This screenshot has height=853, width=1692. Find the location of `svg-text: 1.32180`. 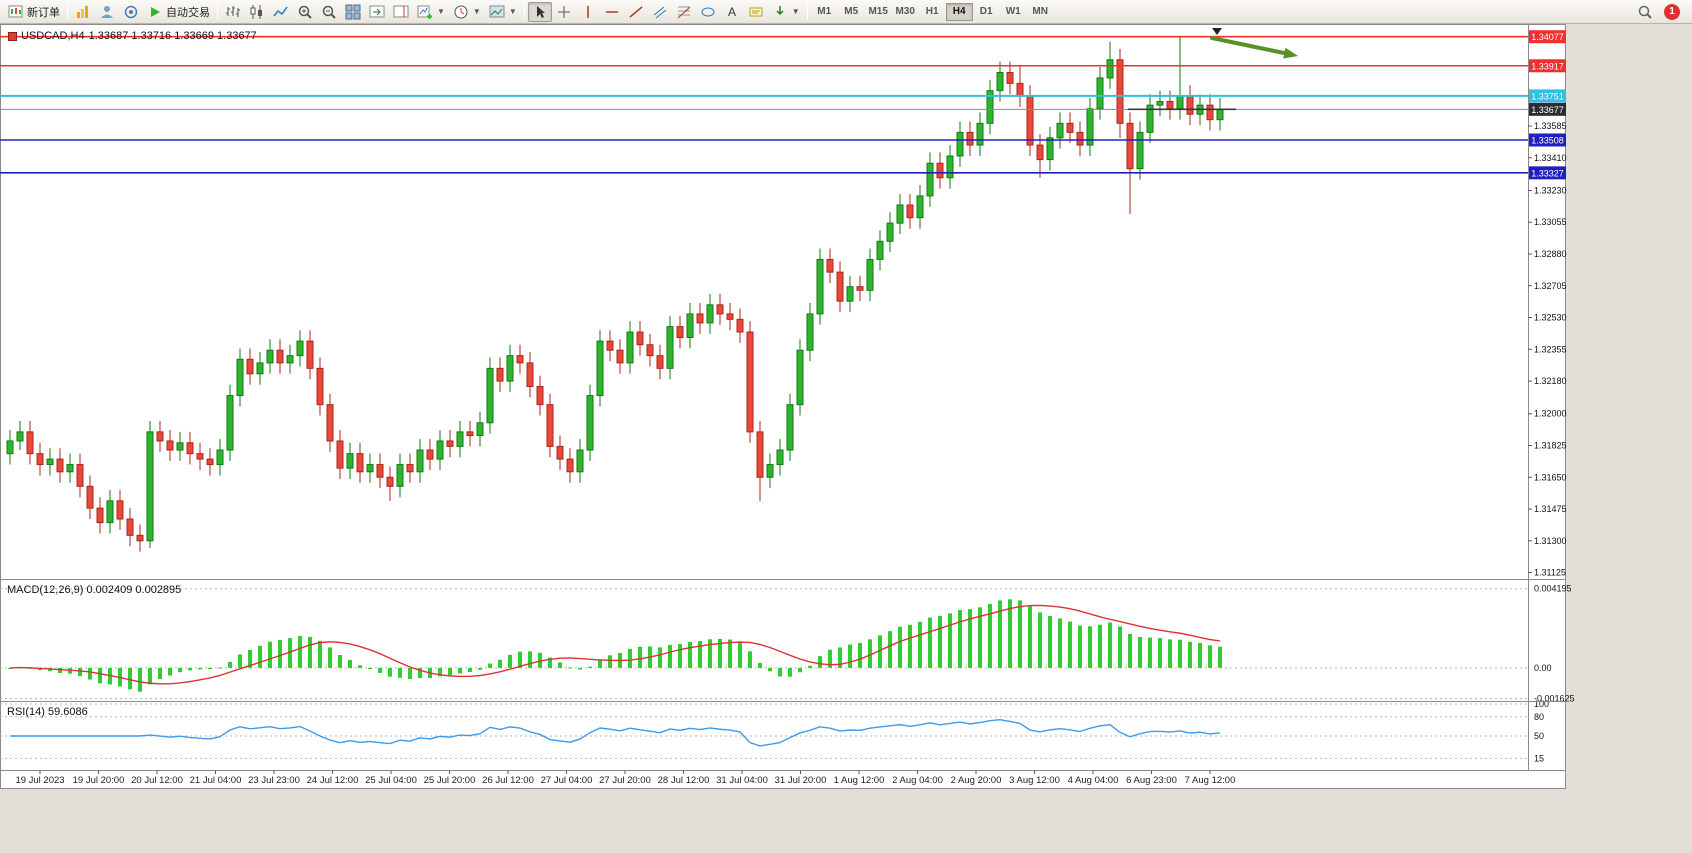

svg-text: 1.32180 is located at coordinates (1550, 381).